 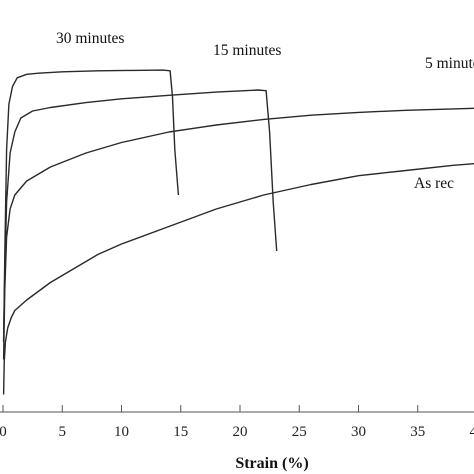 I want to click on x-tick-label-20: 20, so click(x=240, y=432).